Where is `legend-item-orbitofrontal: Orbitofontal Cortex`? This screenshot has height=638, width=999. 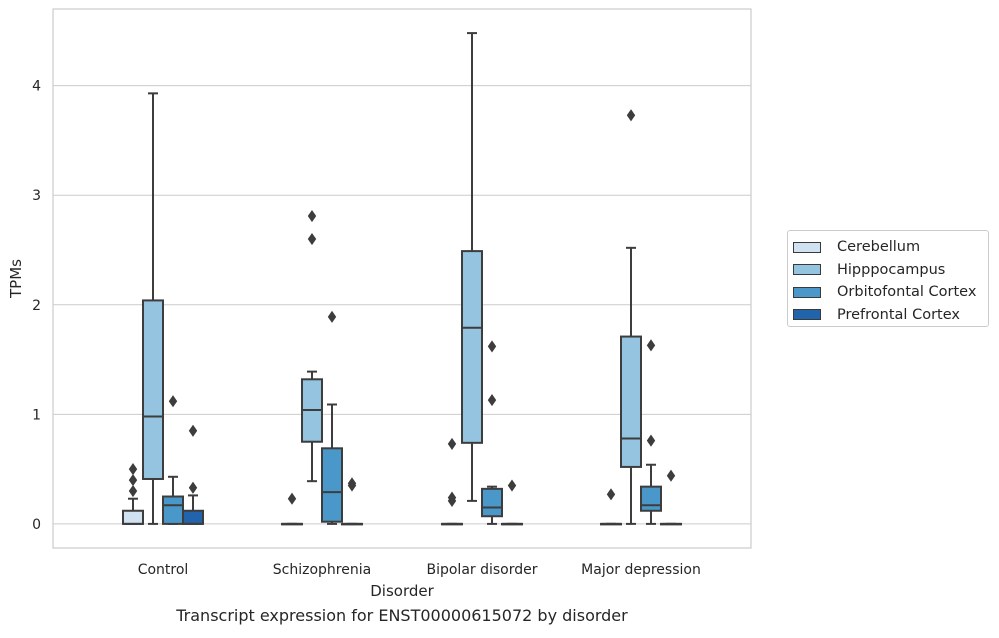
legend-item-orbitofrontal: Orbitofontal Cortex is located at coordinates (890, 292).